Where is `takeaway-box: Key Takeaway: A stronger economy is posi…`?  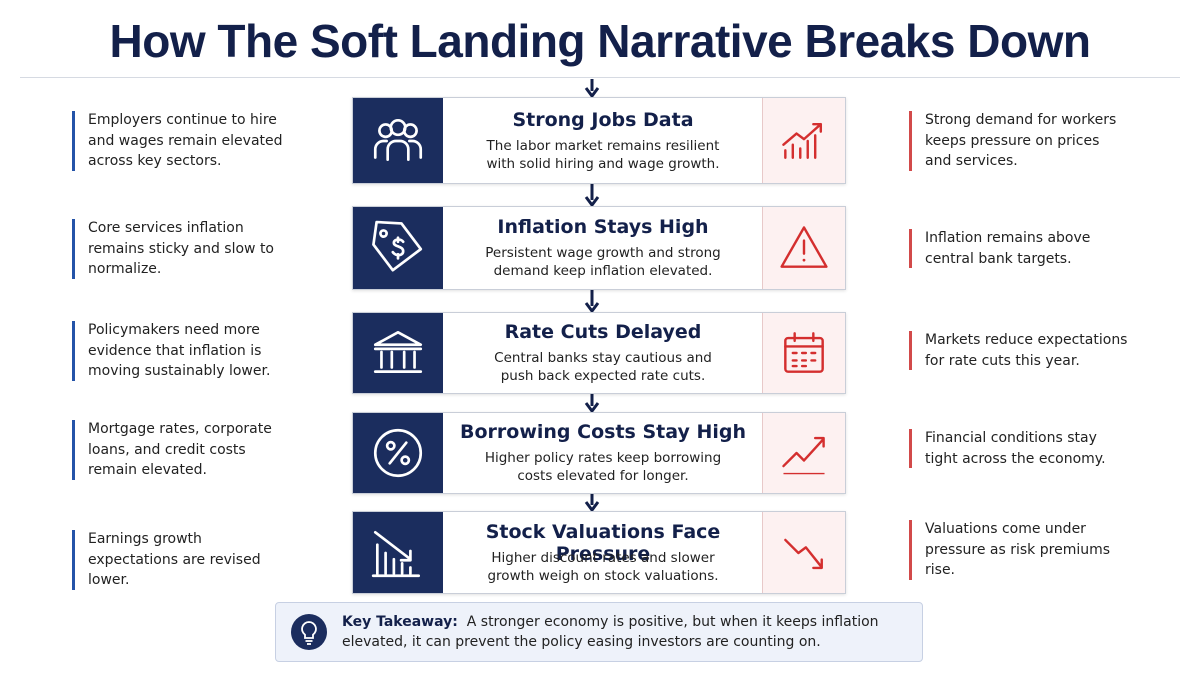
takeaway-box: Key Takeaway: A stronger economy is posi… is located at coordinates (599, 632).